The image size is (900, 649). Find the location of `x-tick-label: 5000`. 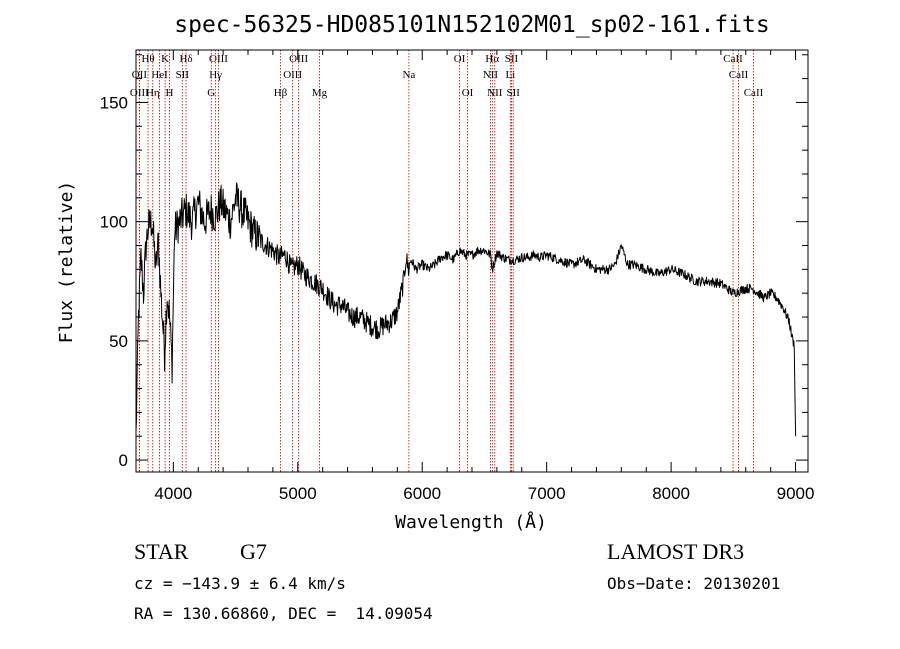

x-tick-label: 5000 is located at coordinates (298, 493).